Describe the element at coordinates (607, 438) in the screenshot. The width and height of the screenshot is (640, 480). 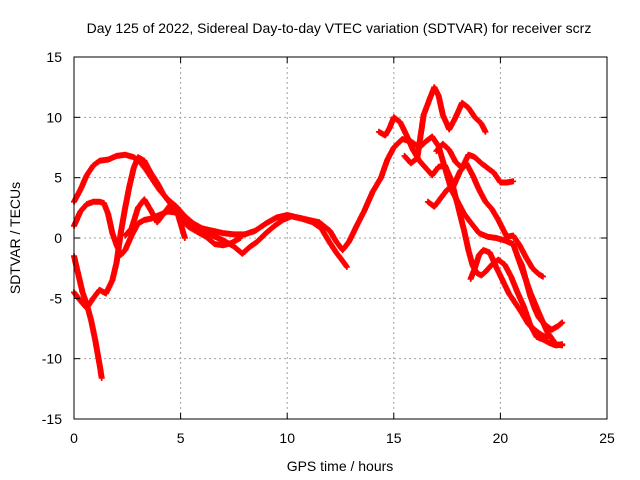
I see `x-tick-label: 25` at that location.